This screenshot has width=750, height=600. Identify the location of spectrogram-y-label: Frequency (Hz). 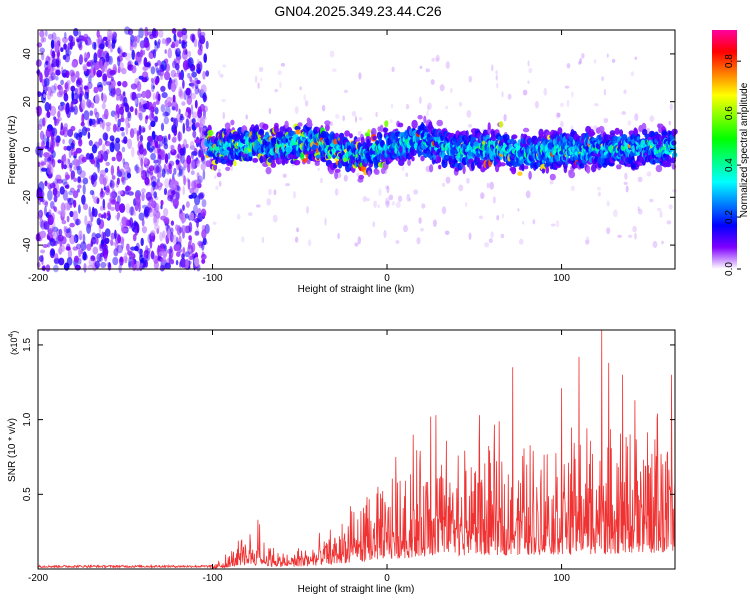
(12, 150).